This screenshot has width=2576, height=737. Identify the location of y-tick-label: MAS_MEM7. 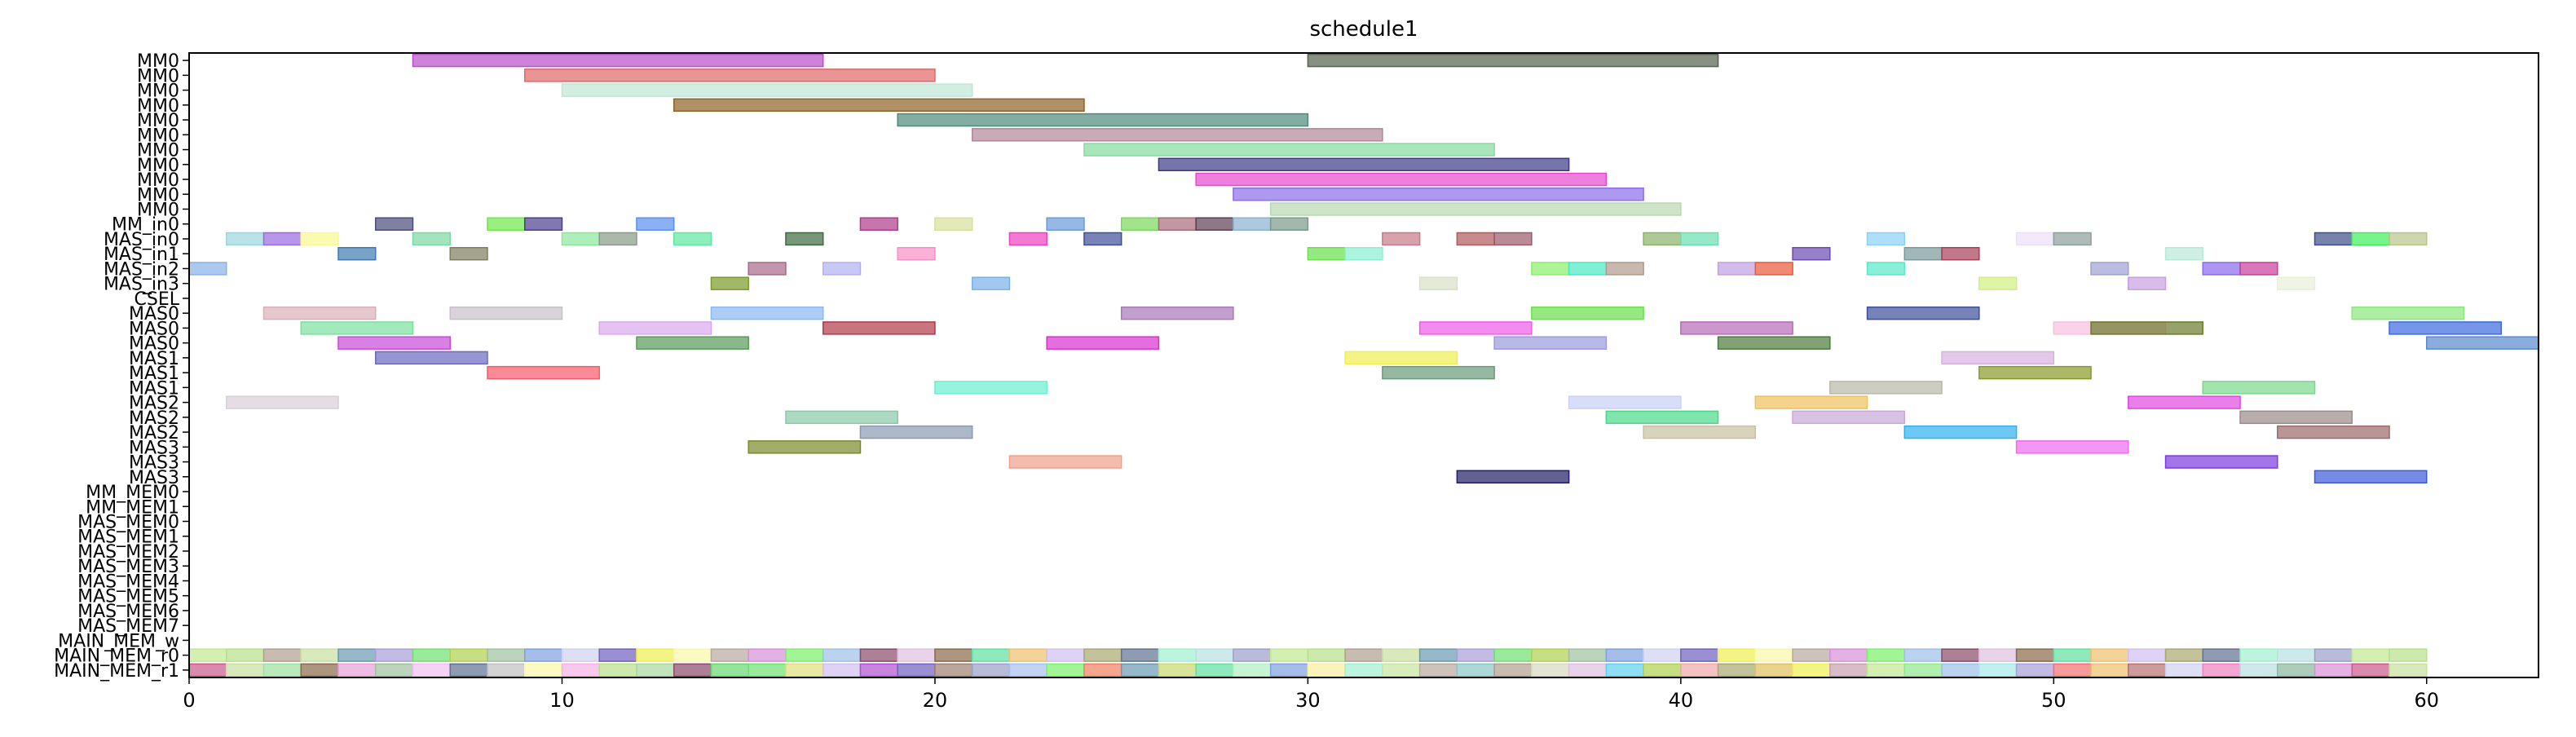
(128, 626).